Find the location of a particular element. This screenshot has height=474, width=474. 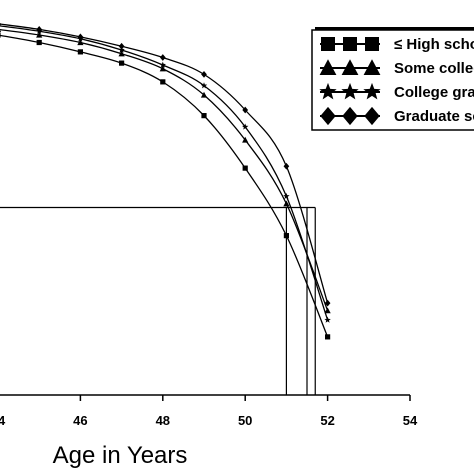

x-tick-label: 44 is located at coordinates (3, 420).